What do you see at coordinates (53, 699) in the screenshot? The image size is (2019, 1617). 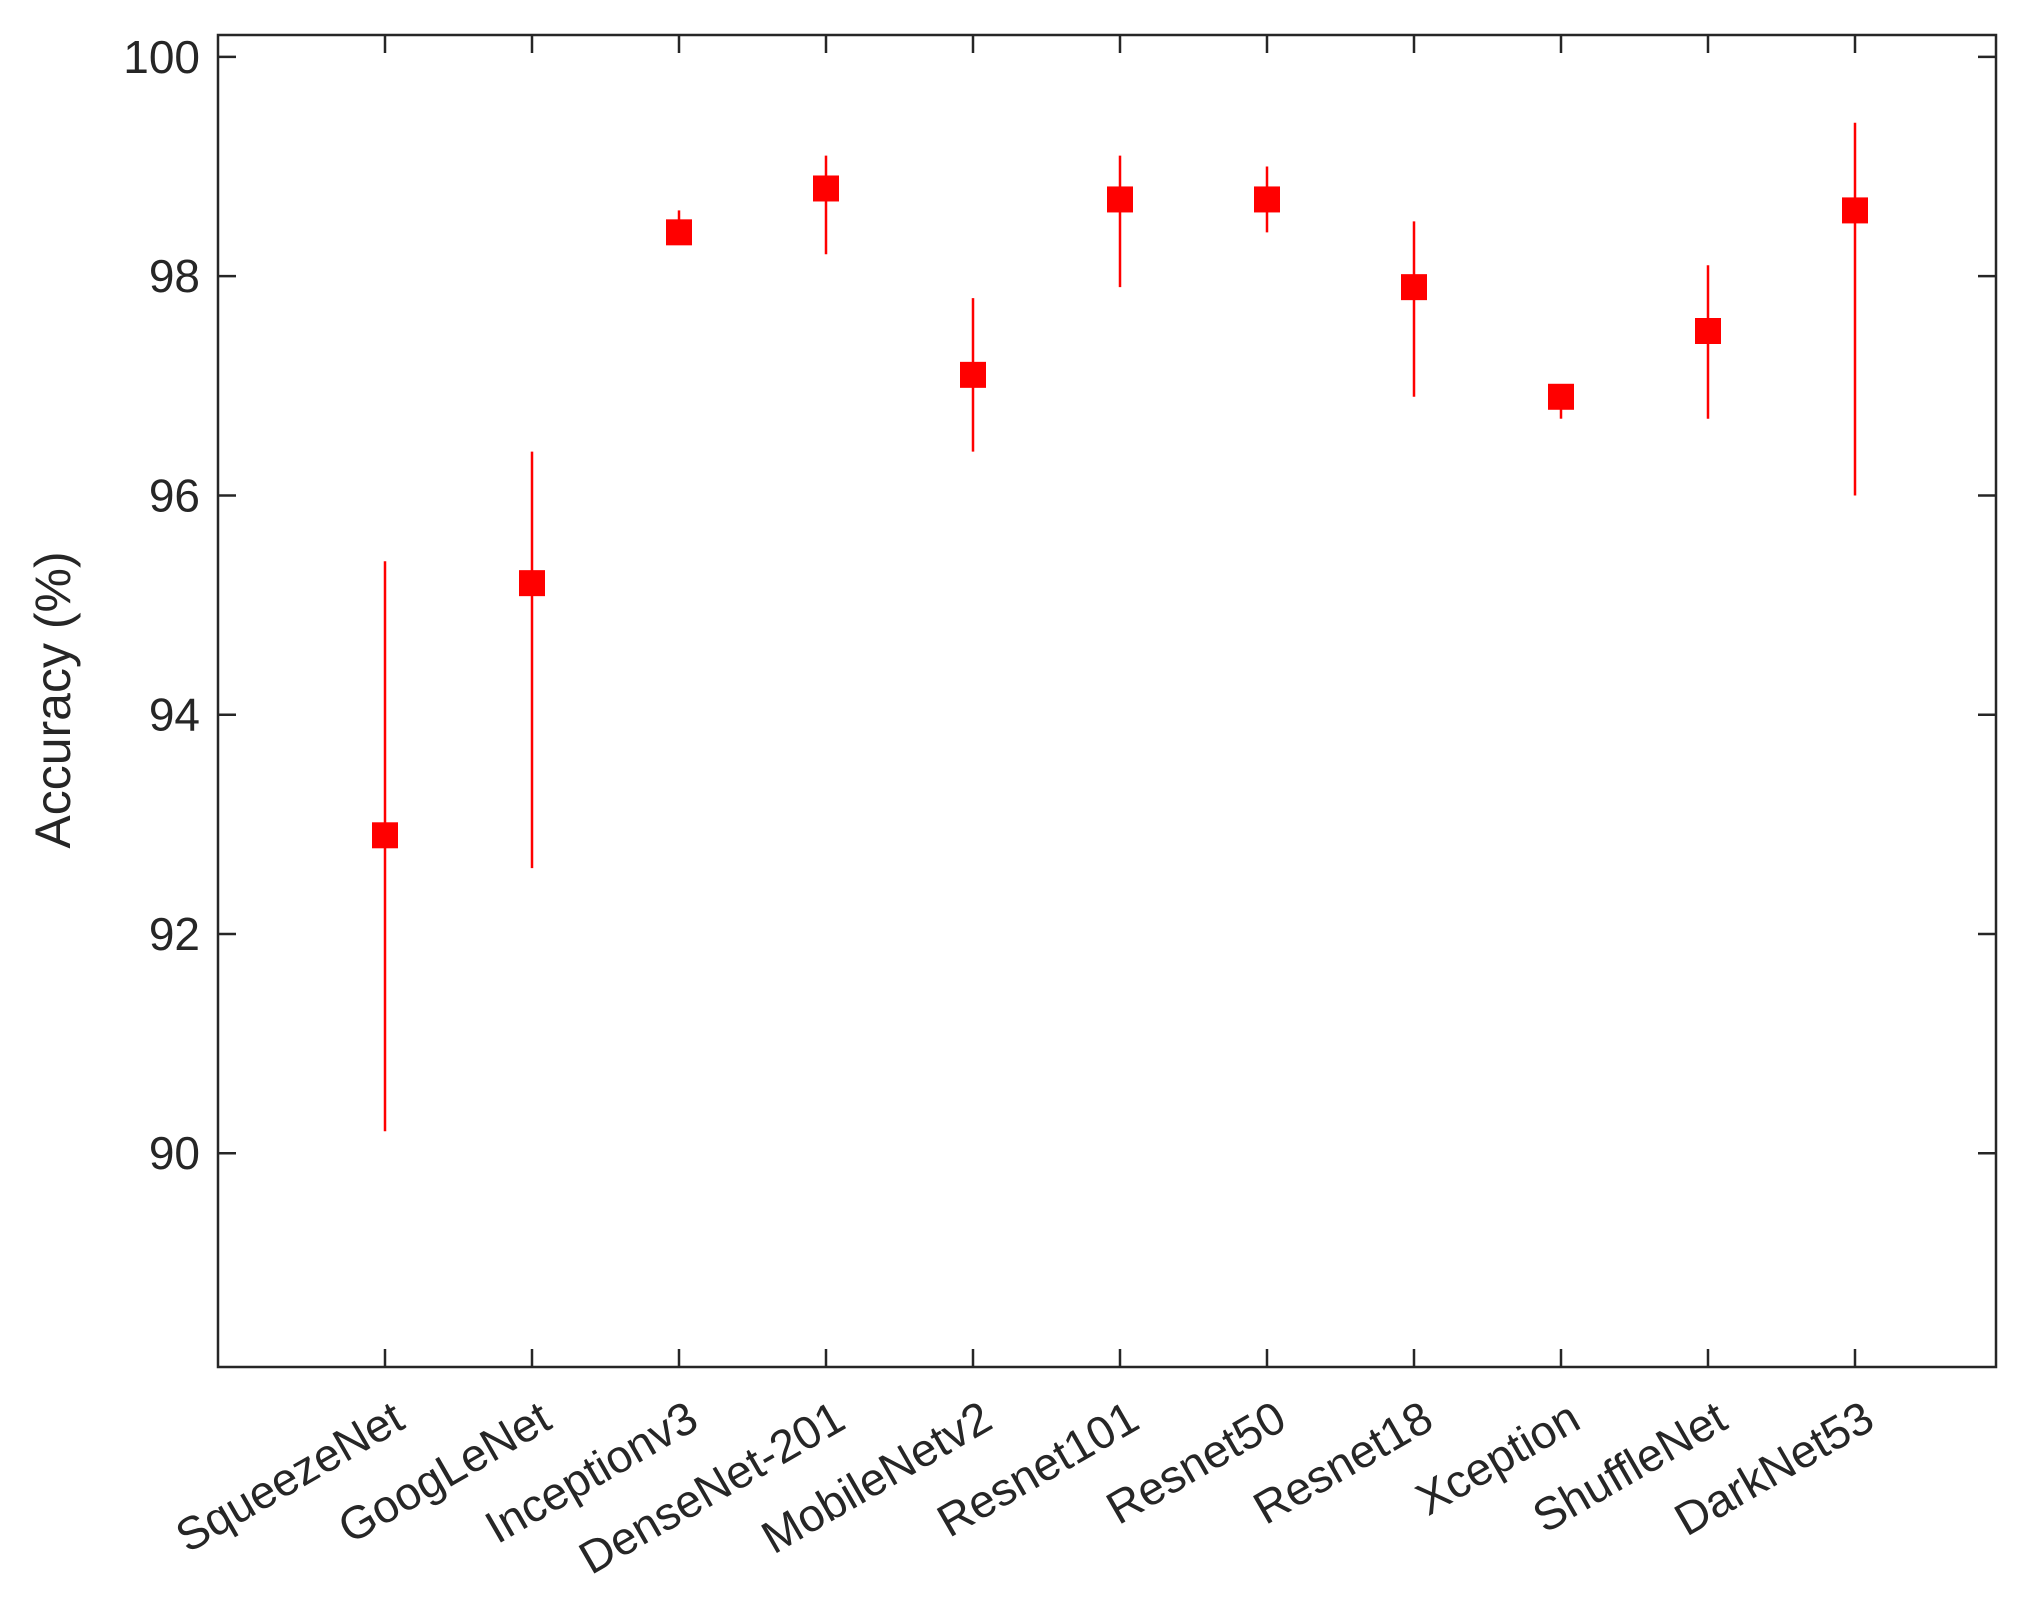 I see `y-axis-label: Accuracy (%)` at bounding box center [53, 699].